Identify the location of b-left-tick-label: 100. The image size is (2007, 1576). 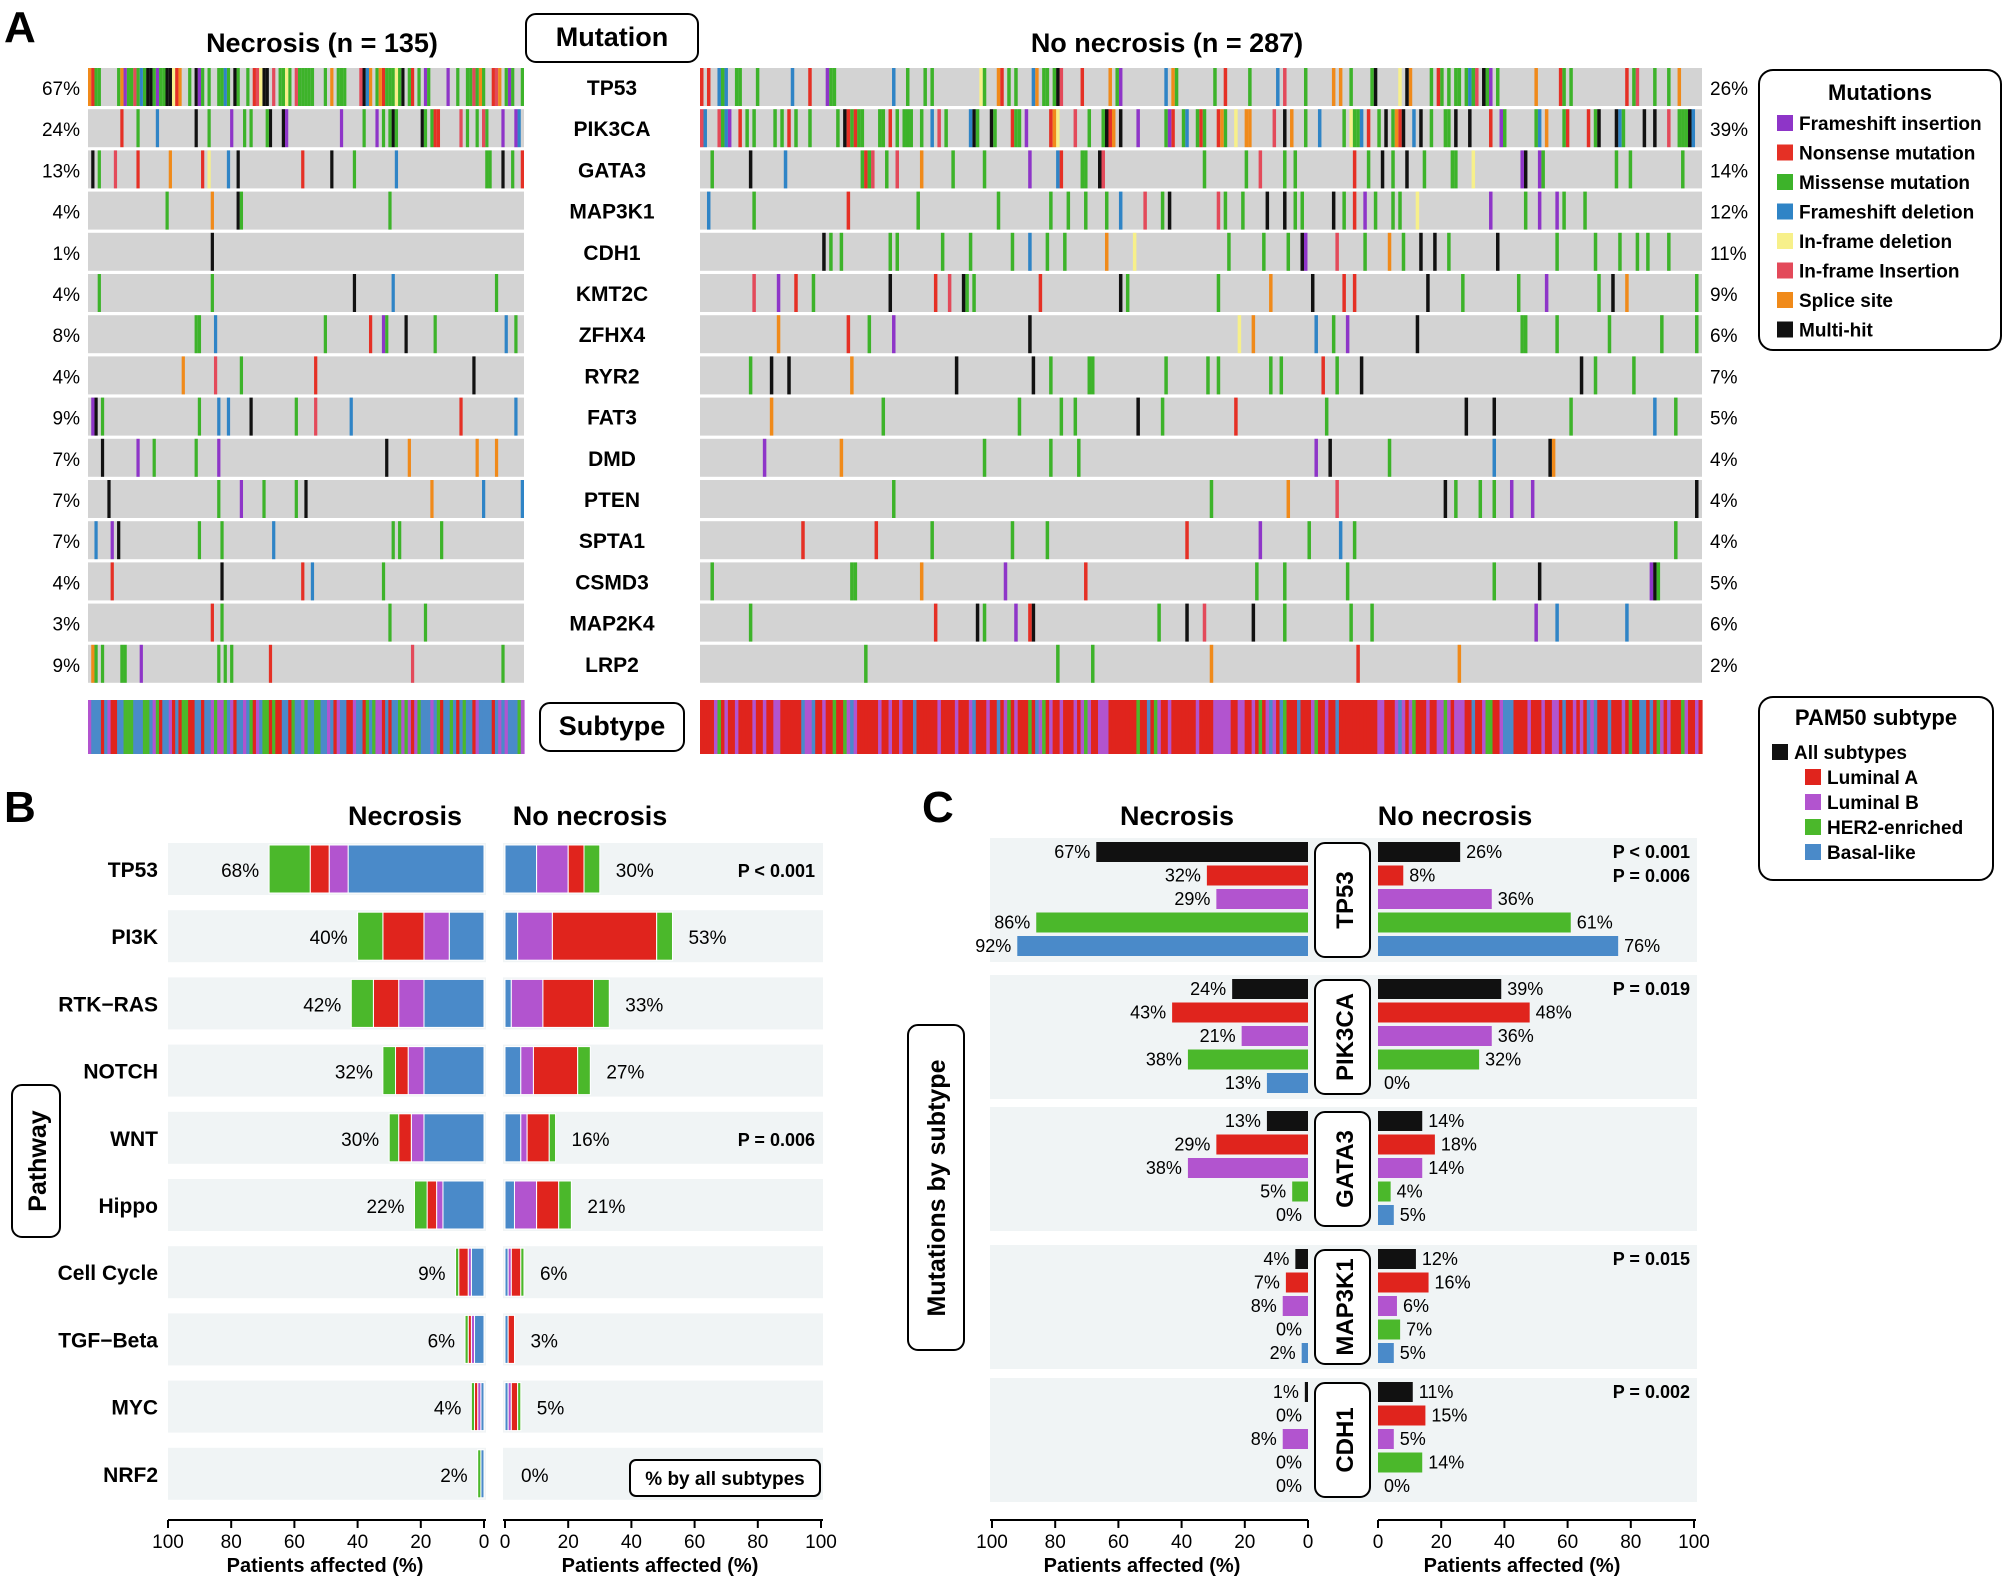
(168, 1542).